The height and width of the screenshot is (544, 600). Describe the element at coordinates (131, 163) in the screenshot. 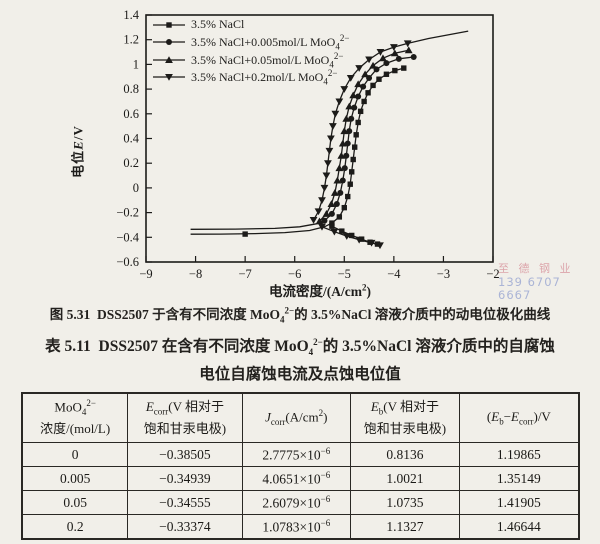

I see `y-tick-label: 0.2` at that location.